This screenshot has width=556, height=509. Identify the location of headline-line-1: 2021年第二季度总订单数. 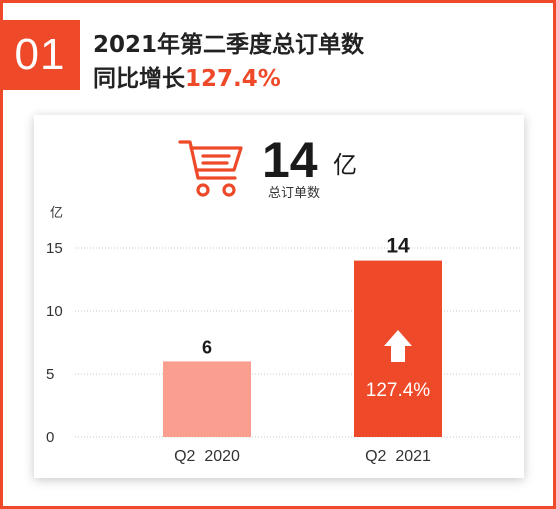
(229, 45).